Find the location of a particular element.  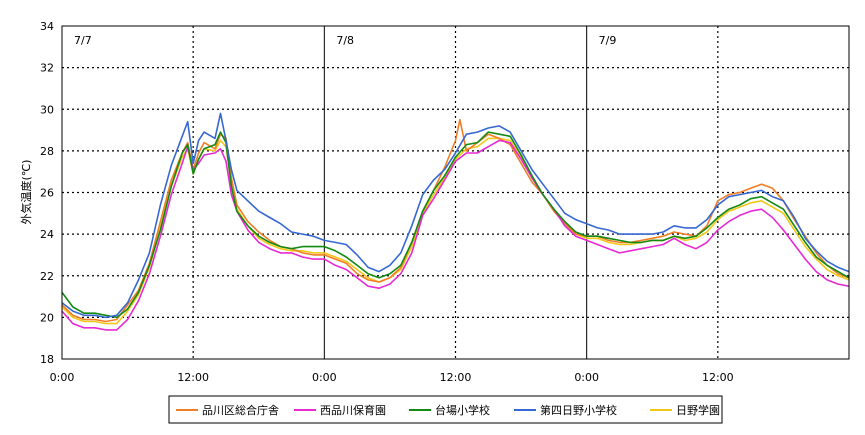

legend-label: 西品川保育園 is located at coordinates (353, 410).